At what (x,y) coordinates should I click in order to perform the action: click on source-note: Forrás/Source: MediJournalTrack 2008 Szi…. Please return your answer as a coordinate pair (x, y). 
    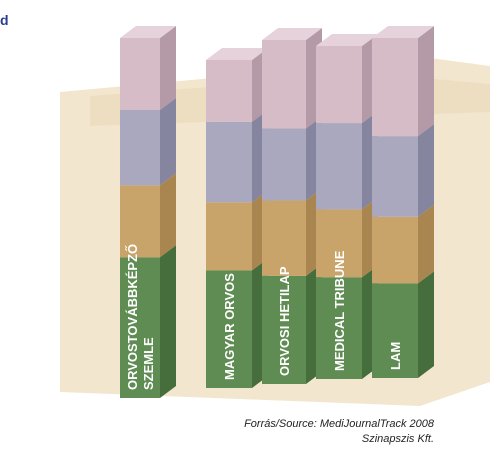
    Looking at the image, I should click on (284, 432).